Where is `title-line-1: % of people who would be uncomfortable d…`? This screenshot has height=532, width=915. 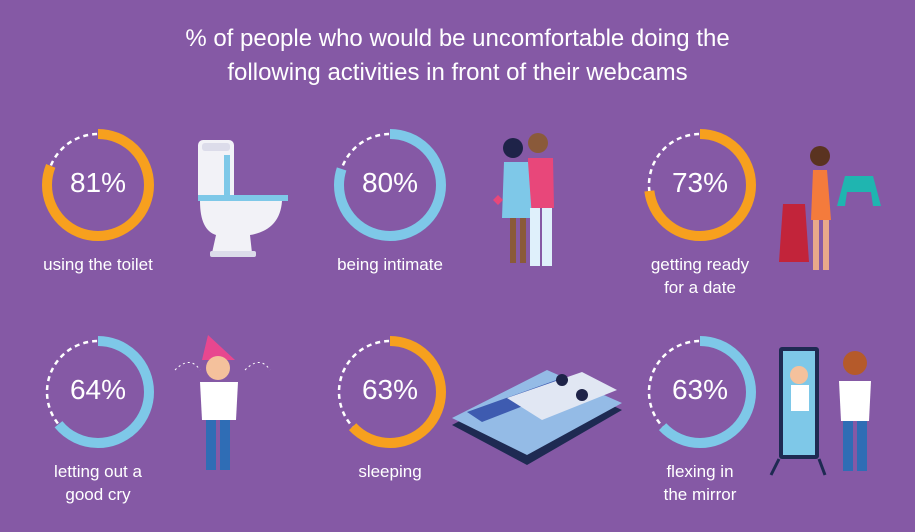 title-line-1: % of people who would be uncomfortable d… is located at coordinates (457, 38).